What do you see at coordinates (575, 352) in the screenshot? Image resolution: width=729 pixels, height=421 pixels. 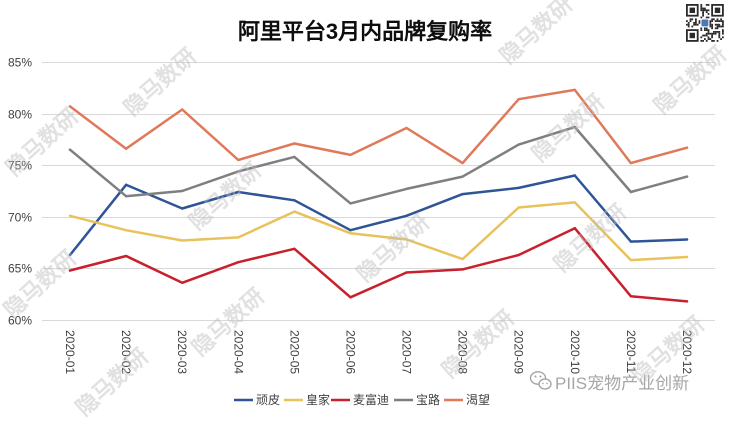 I see `x-tick-label: 2020-10` at bounding box center [575, 352].